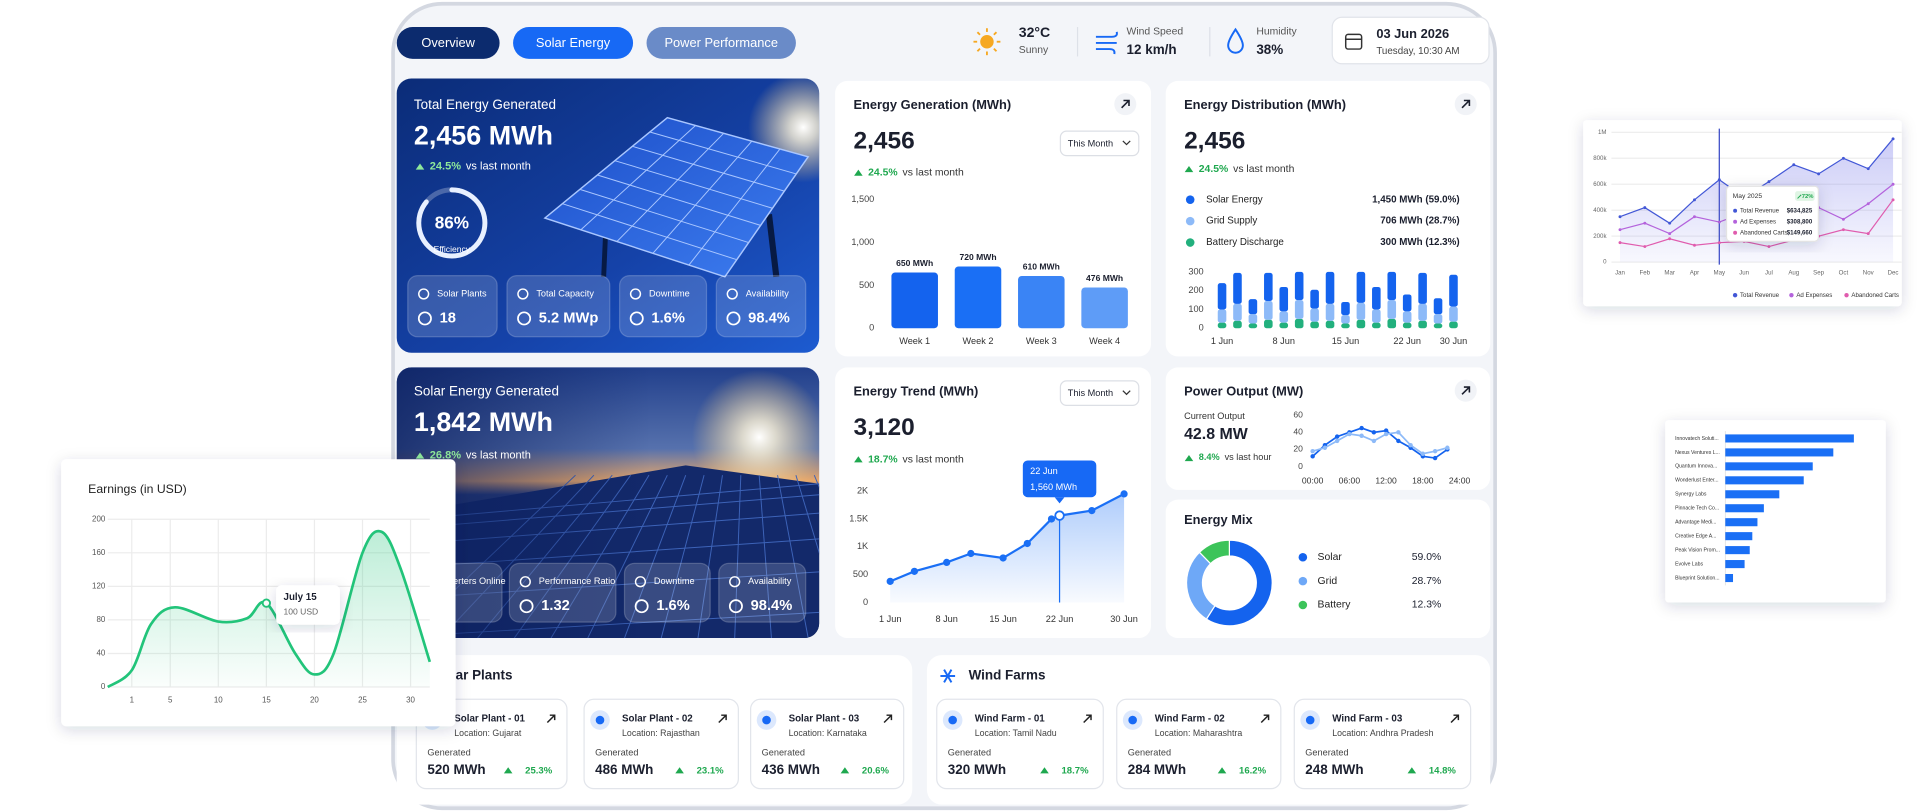 The image size is (1920, 812). Describe the element at coordinates (1800, 221) in the screenshot. I see `tooltip-value: $308,800` at that location.